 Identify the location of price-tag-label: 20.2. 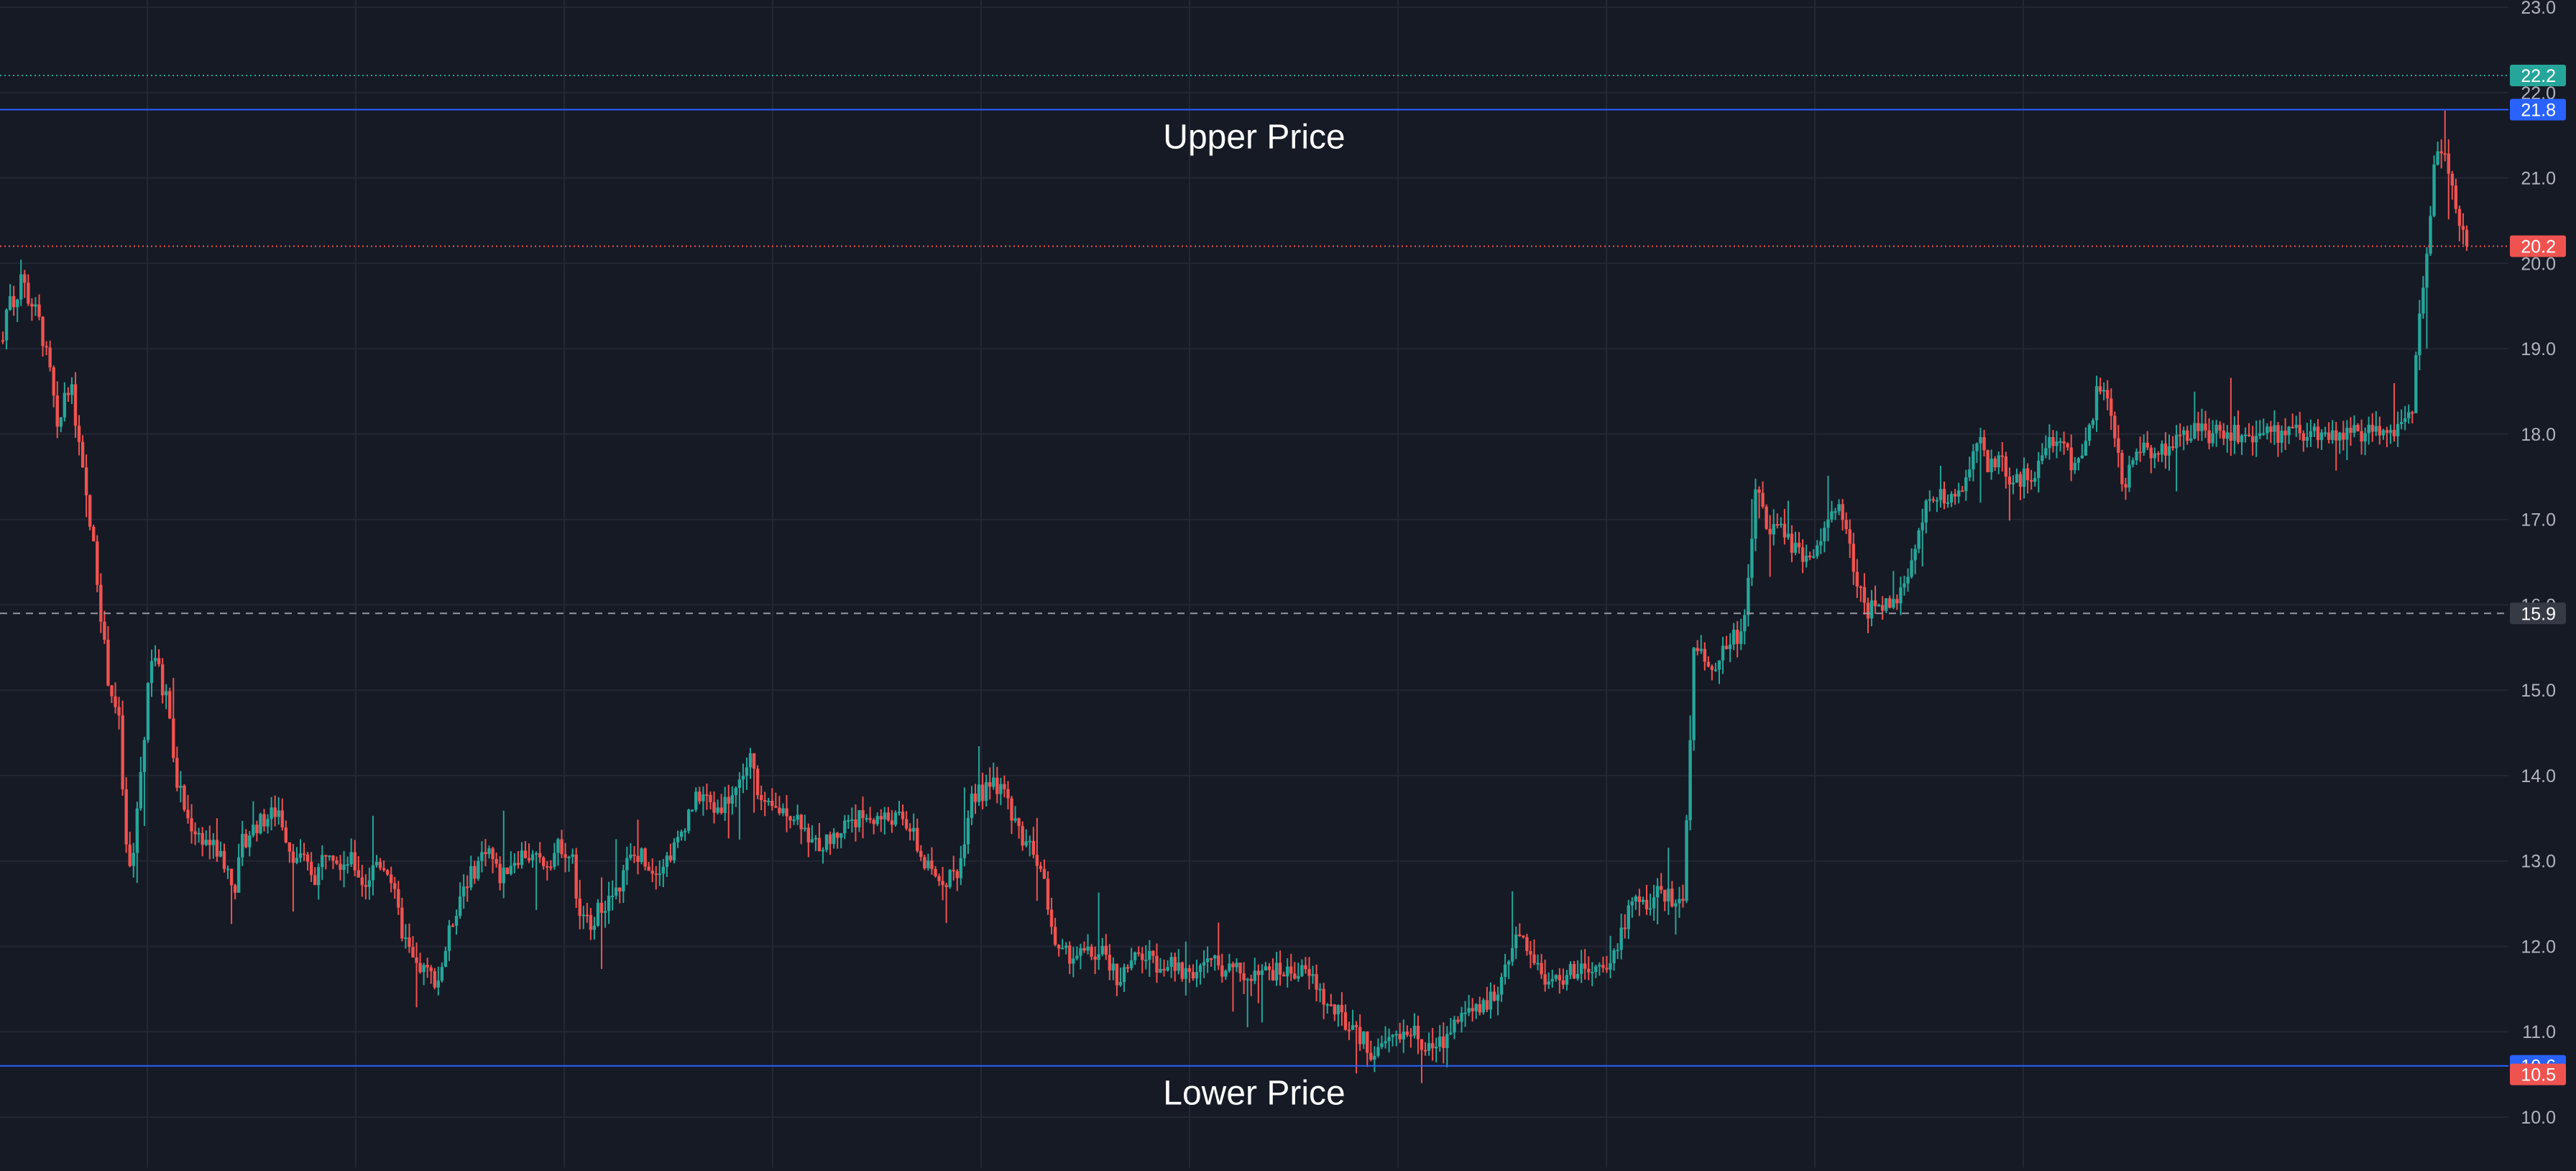
(2538, 247).